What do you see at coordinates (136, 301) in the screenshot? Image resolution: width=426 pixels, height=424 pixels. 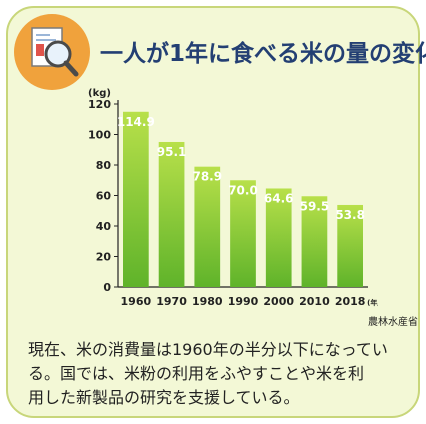 I see `x-tick-label: 1960` at bounding box center [136, 301].